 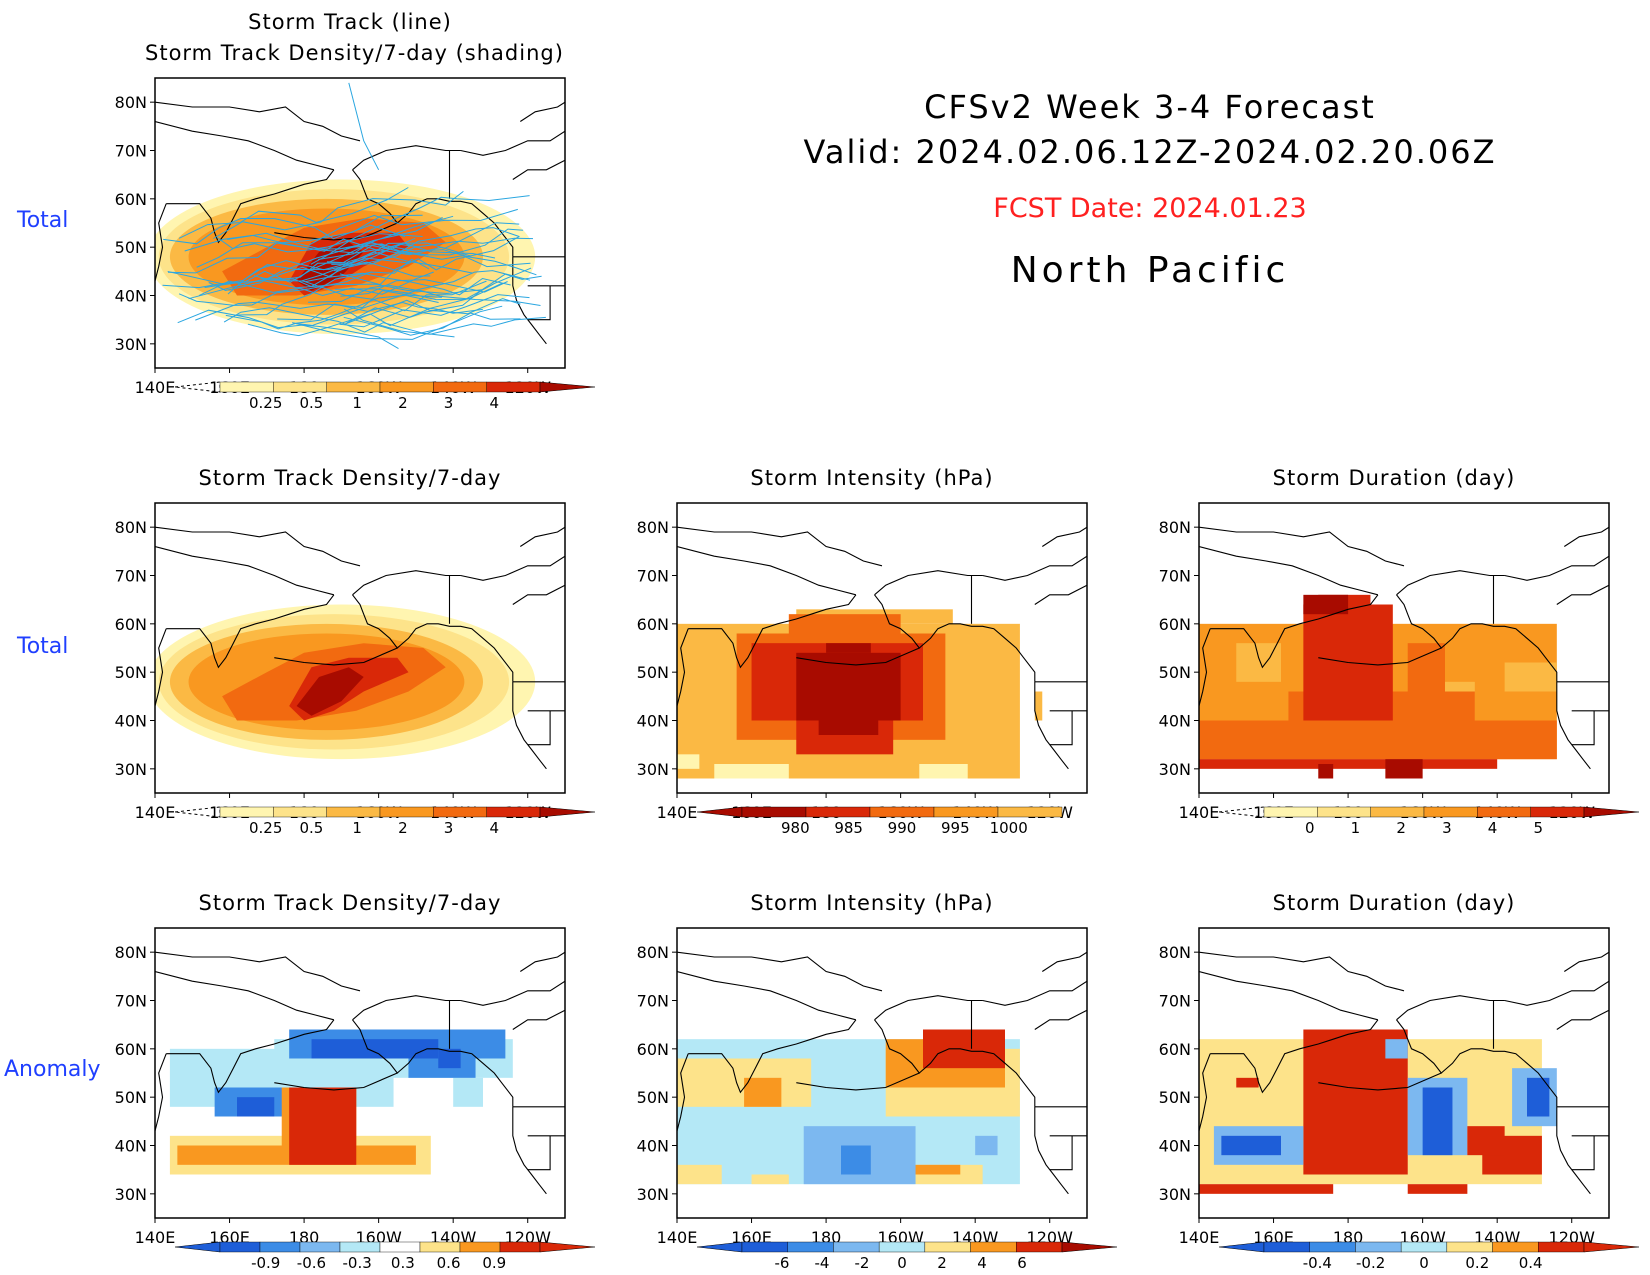 What do you see at coordinates (1241, 1247) in the screenshot?
I see `colorbar-low-extend` at bounding box center [1241, 1247].